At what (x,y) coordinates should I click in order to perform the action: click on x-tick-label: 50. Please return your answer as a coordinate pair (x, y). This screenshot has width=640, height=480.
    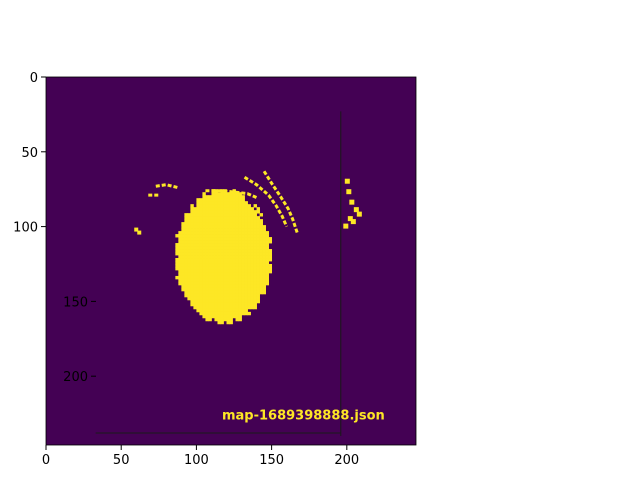
    Looking at the image, I should click on (121, 460).